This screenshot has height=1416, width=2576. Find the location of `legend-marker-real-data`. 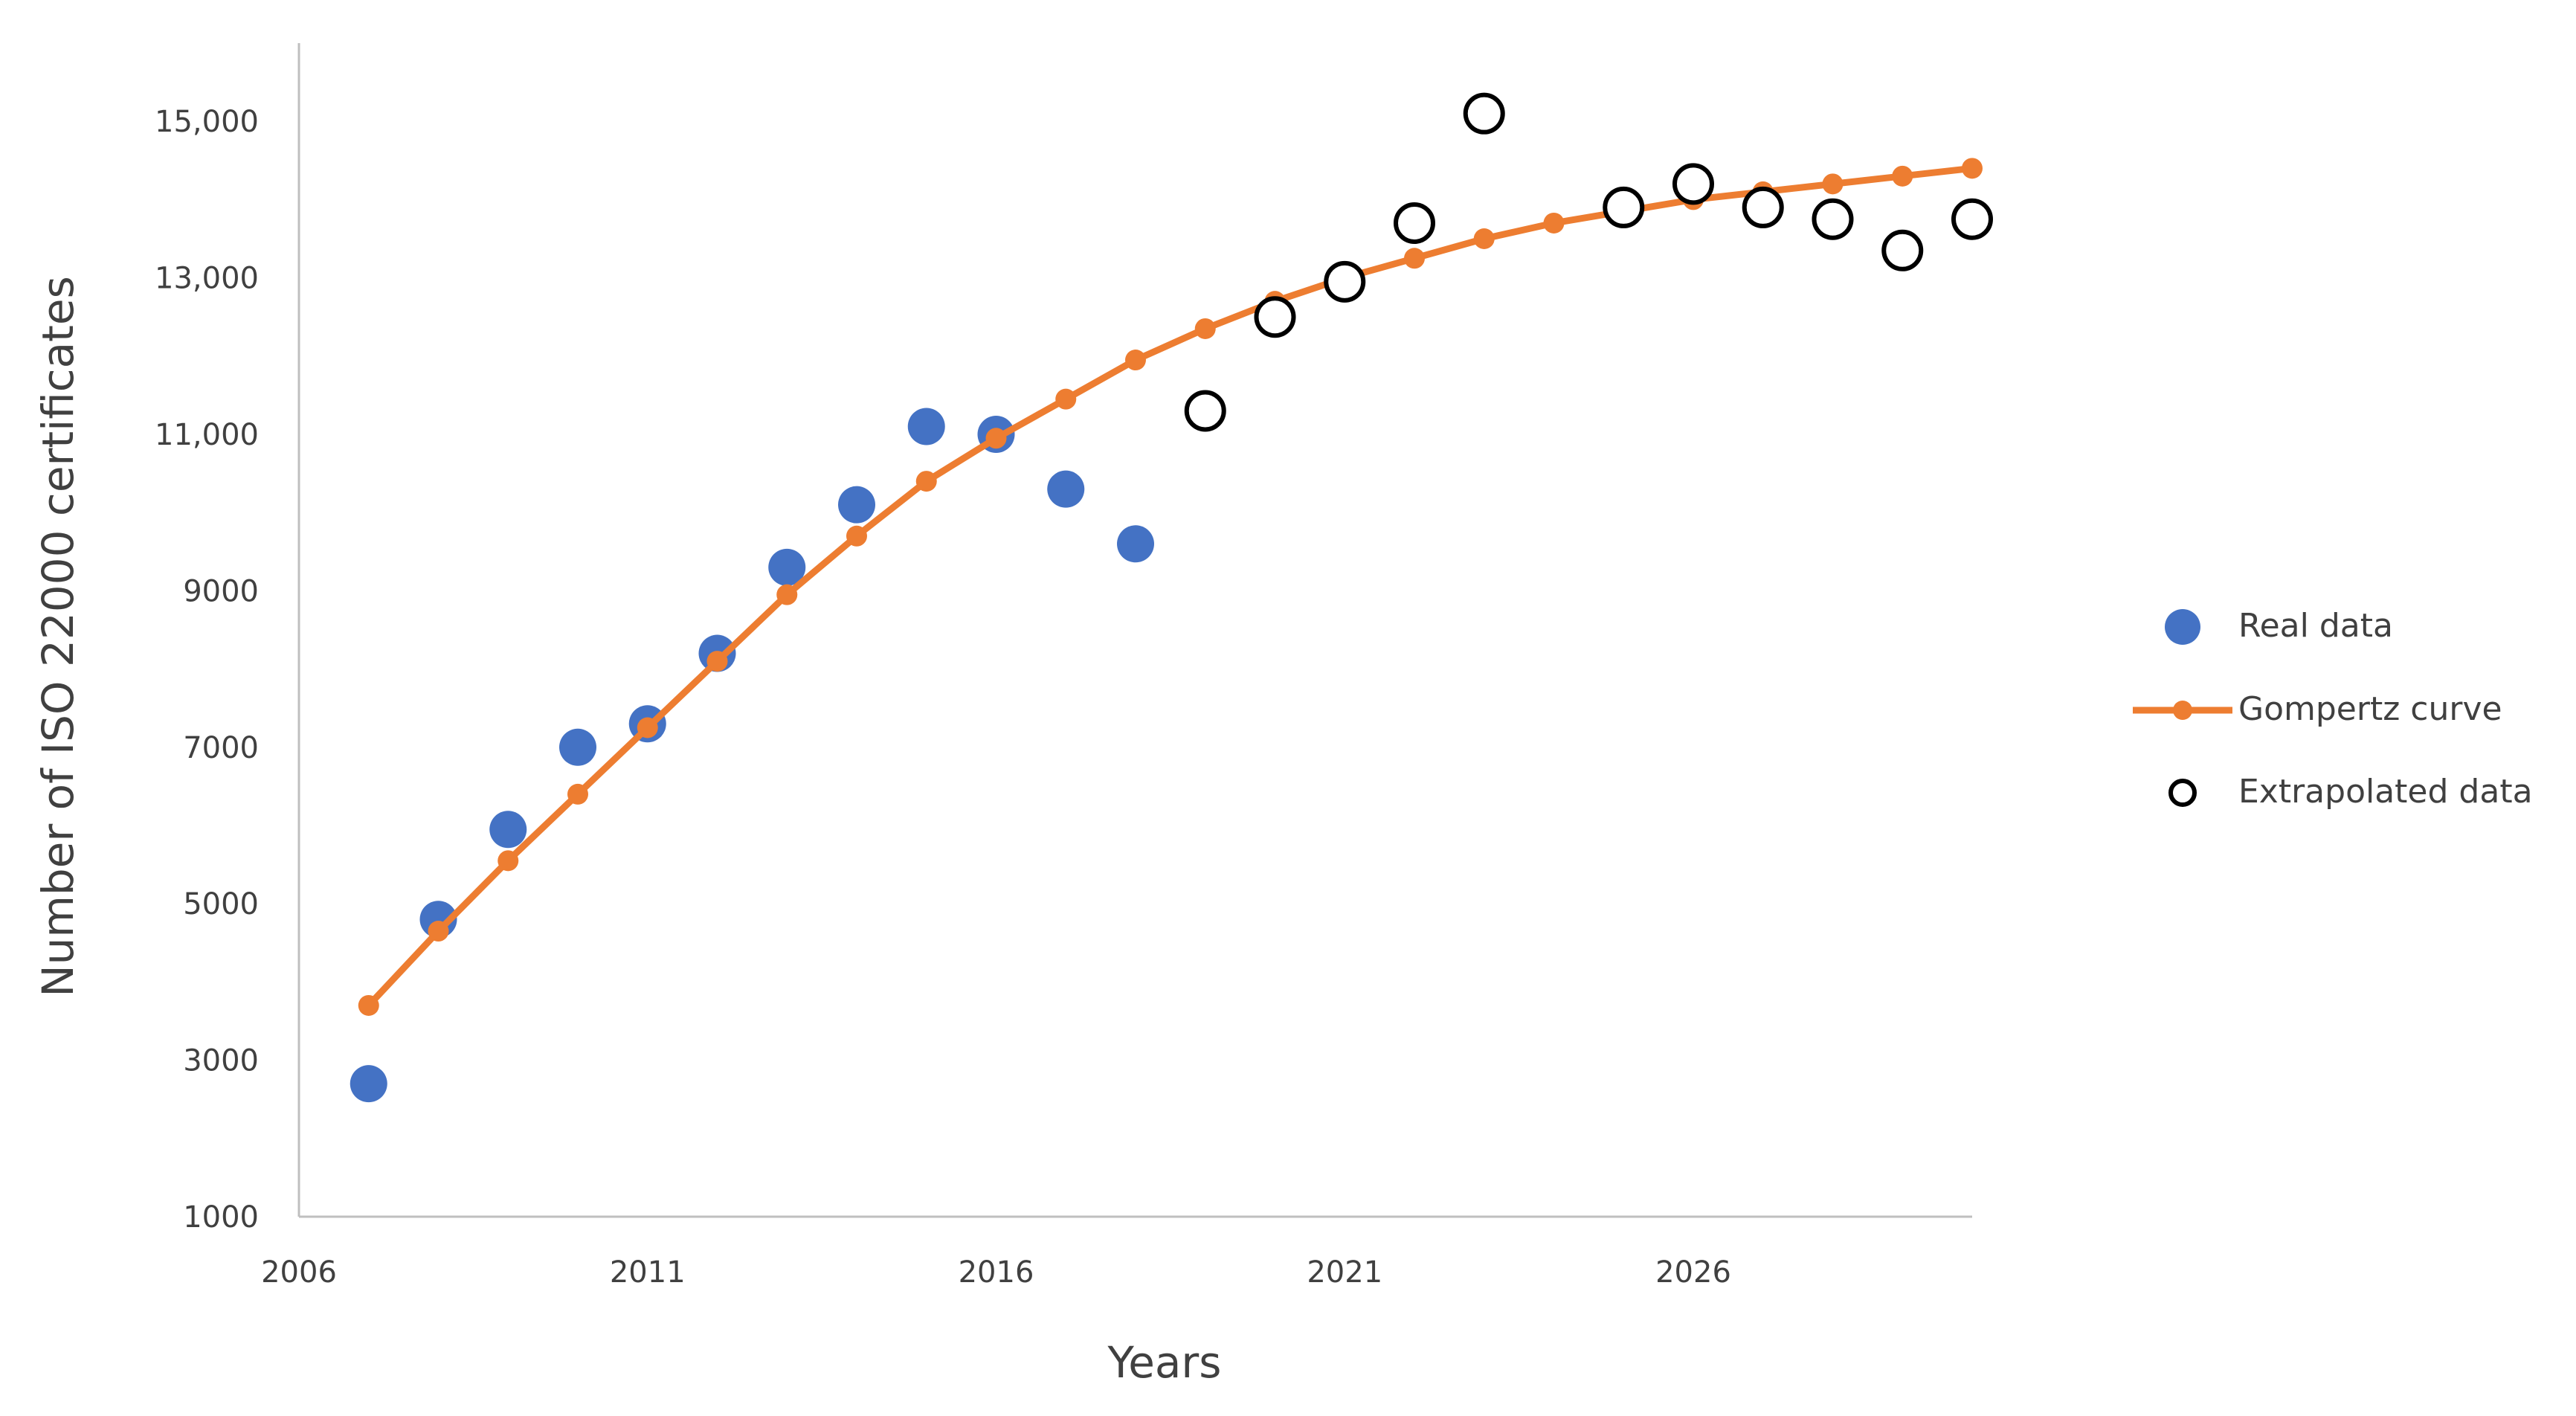

legend-marker-real-data is located at coordinates (2182, 627).